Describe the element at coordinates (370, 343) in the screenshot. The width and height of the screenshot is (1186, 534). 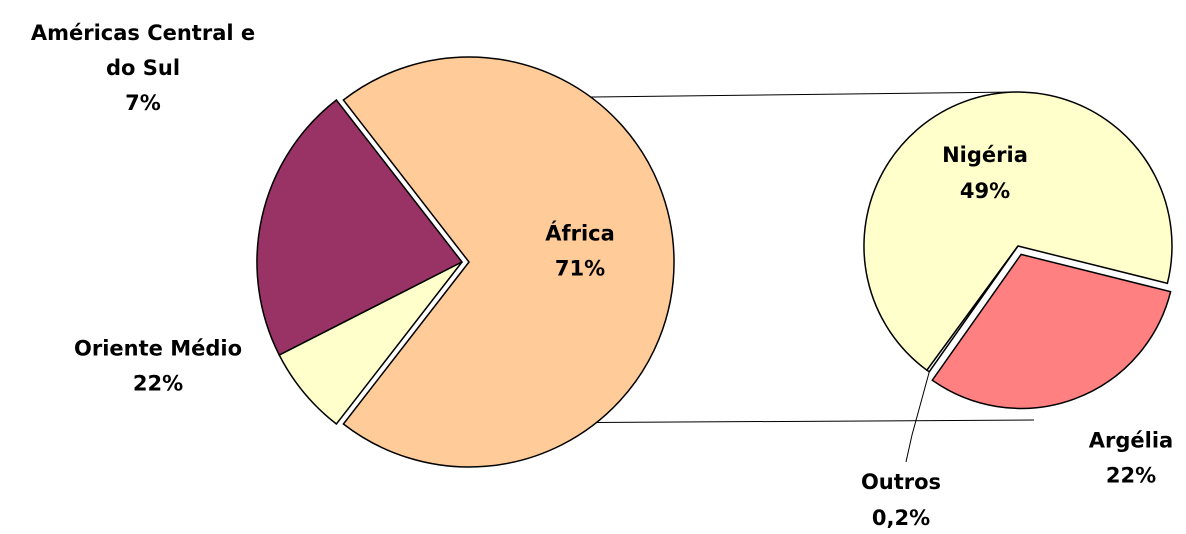
I see `slice-americas-central-e-do-sul` at that location.